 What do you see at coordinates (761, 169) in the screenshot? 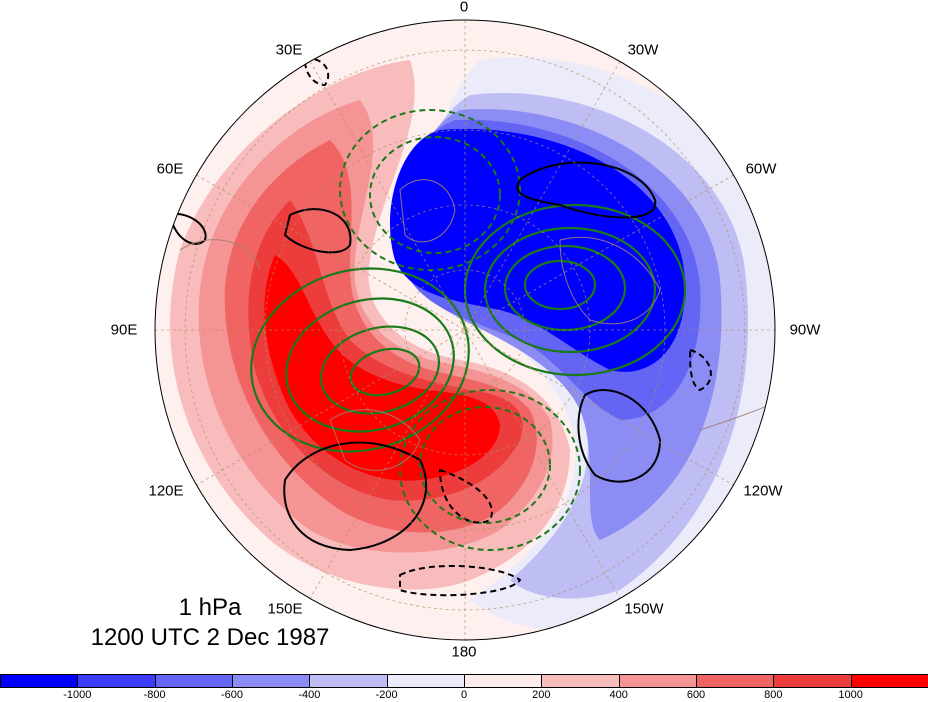
I see `lon-label-60w: 60W` at bounding box center [761, 169].